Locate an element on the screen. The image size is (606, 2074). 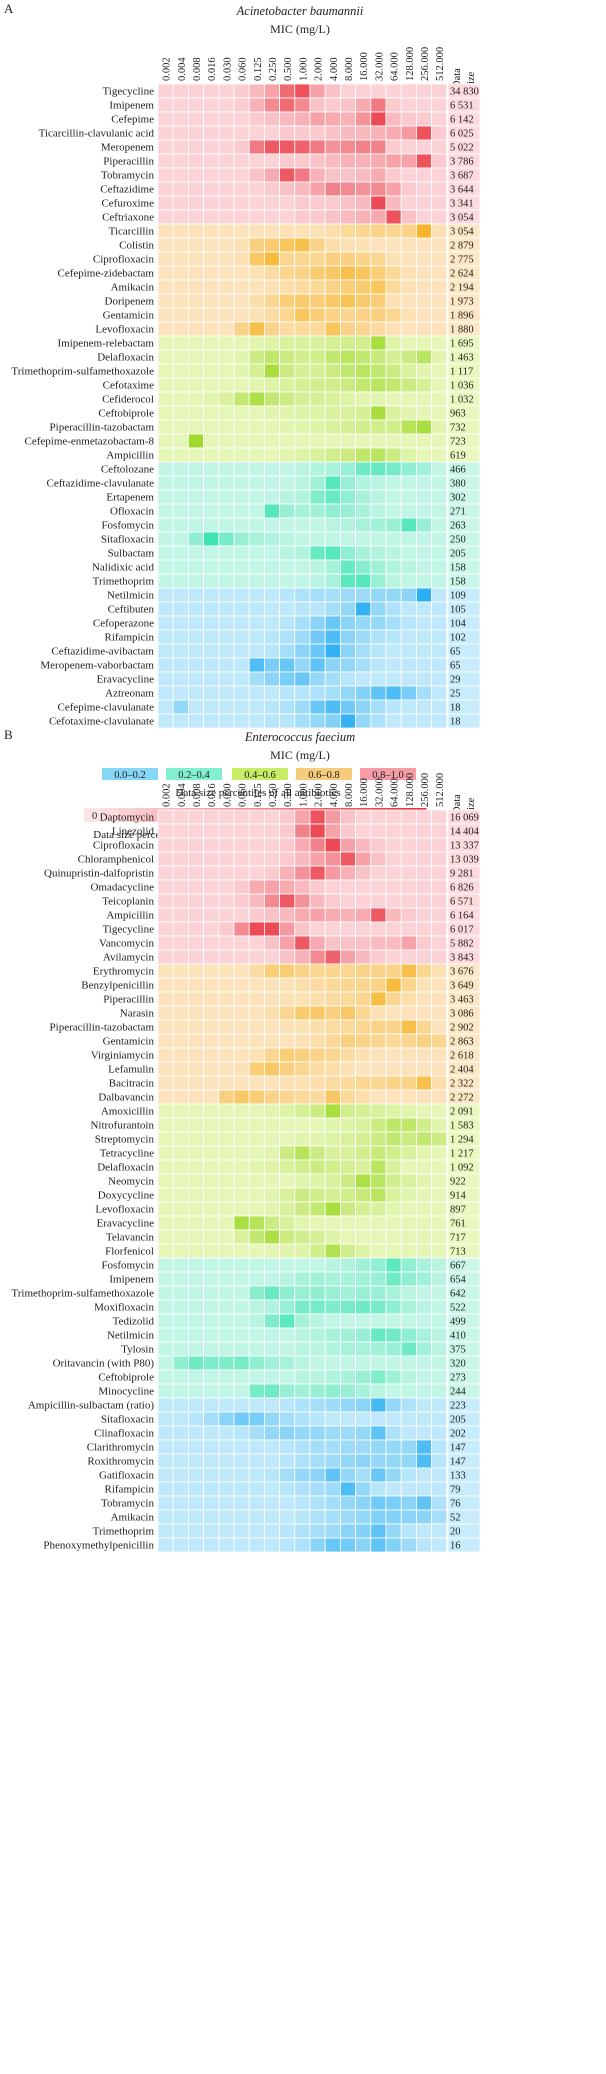
row-label: Cefoperazone is located at coordinates (123, 624).